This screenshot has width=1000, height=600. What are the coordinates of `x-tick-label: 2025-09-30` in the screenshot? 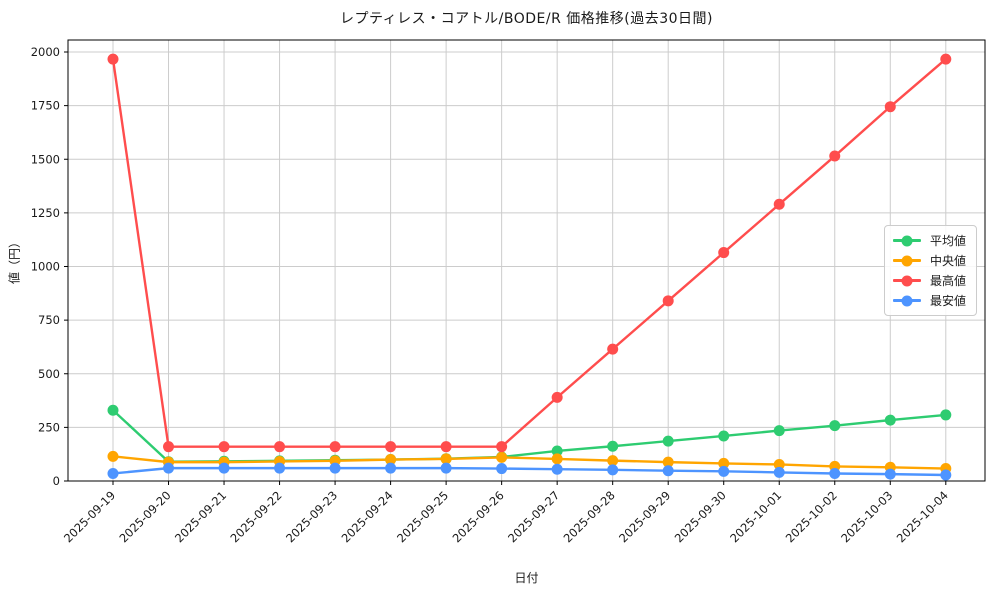 It's located at (700, 516).